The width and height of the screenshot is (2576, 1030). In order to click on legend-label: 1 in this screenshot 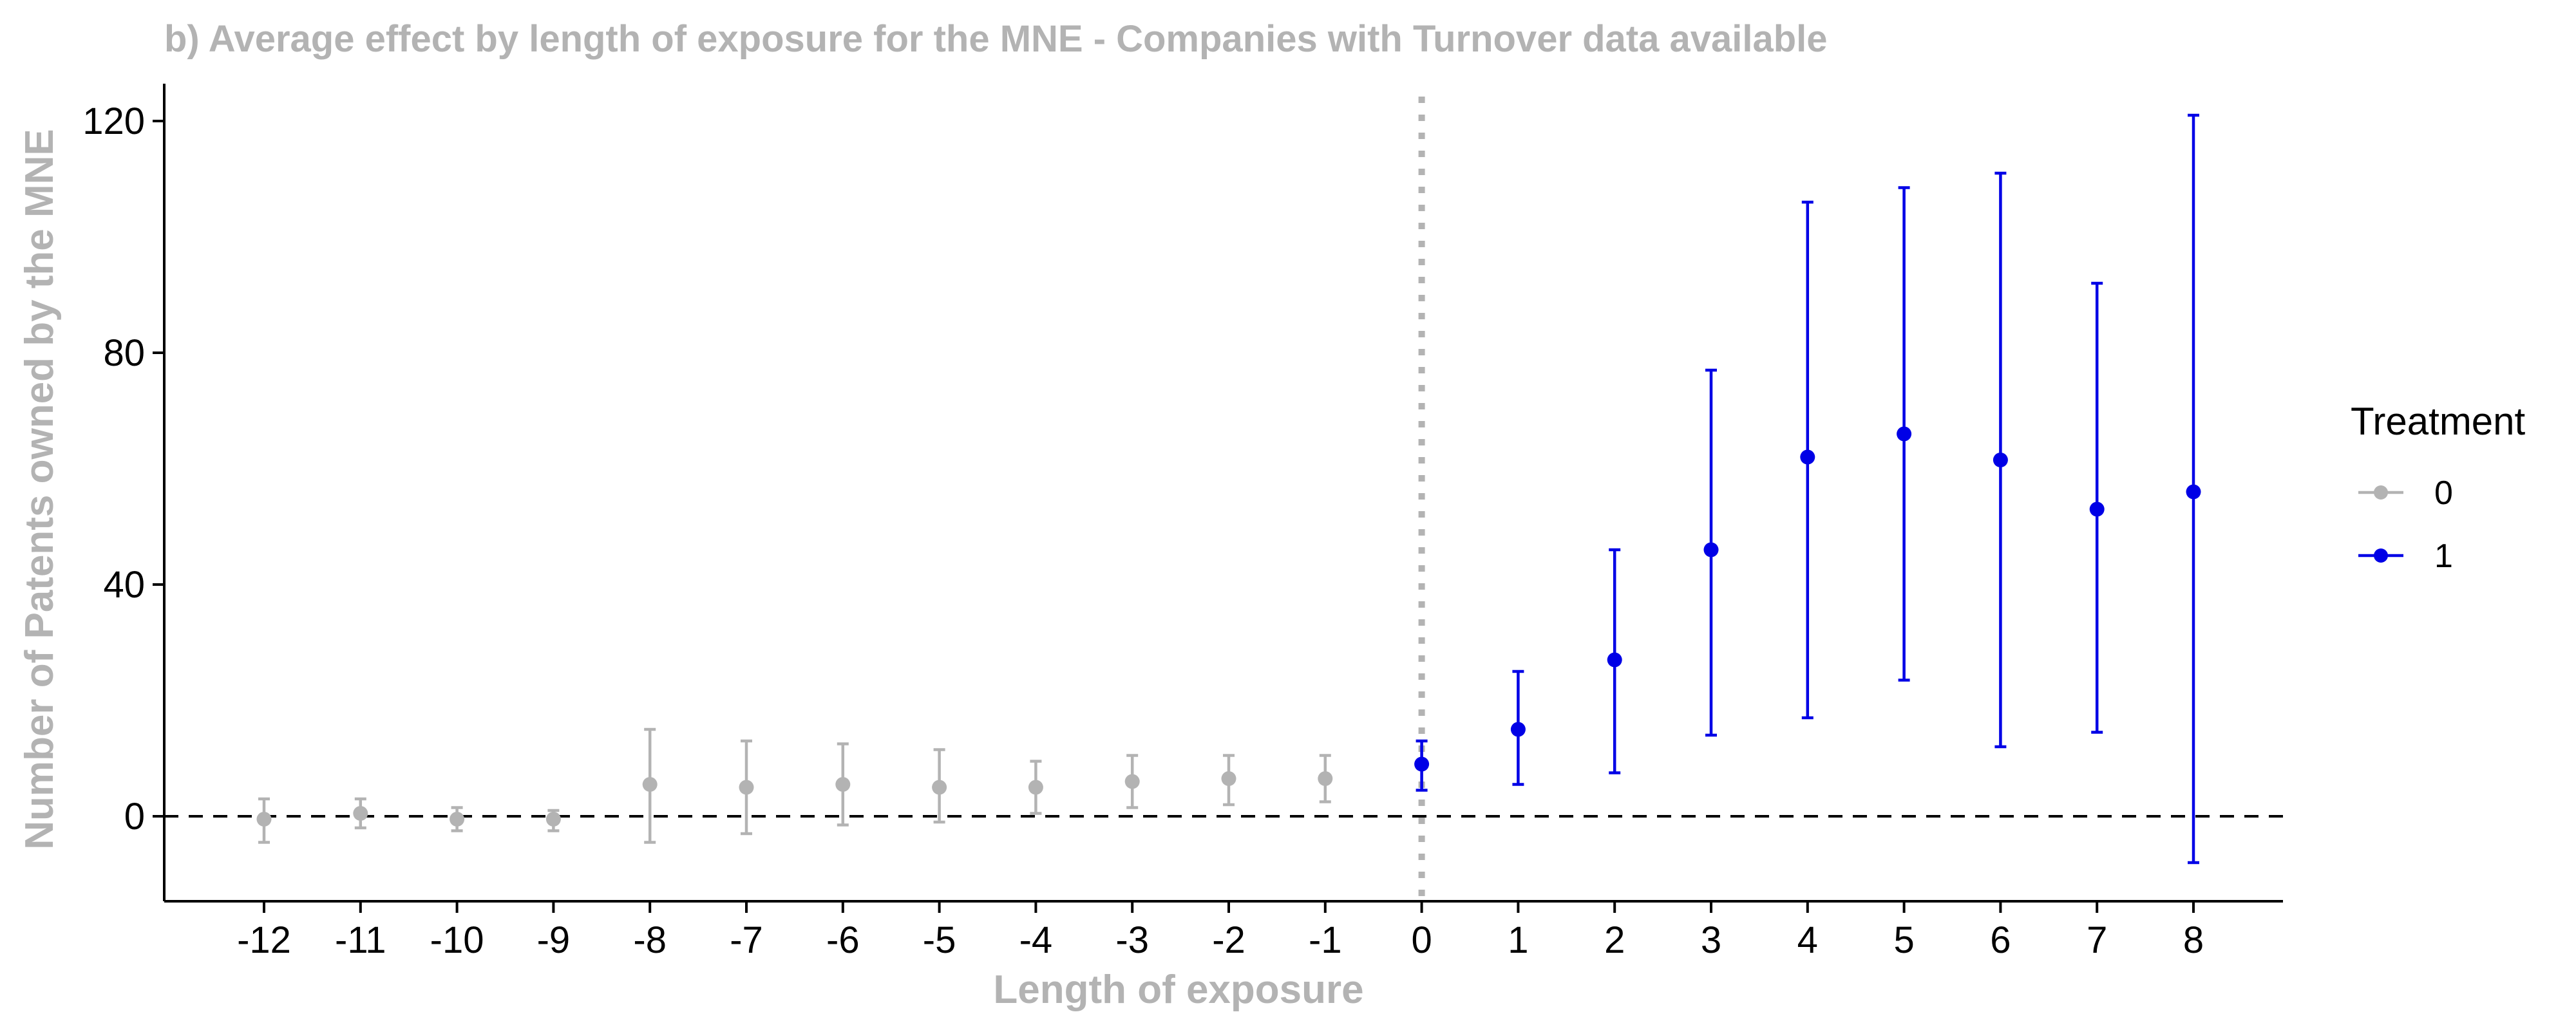, I will do `click(2443, 557)`.